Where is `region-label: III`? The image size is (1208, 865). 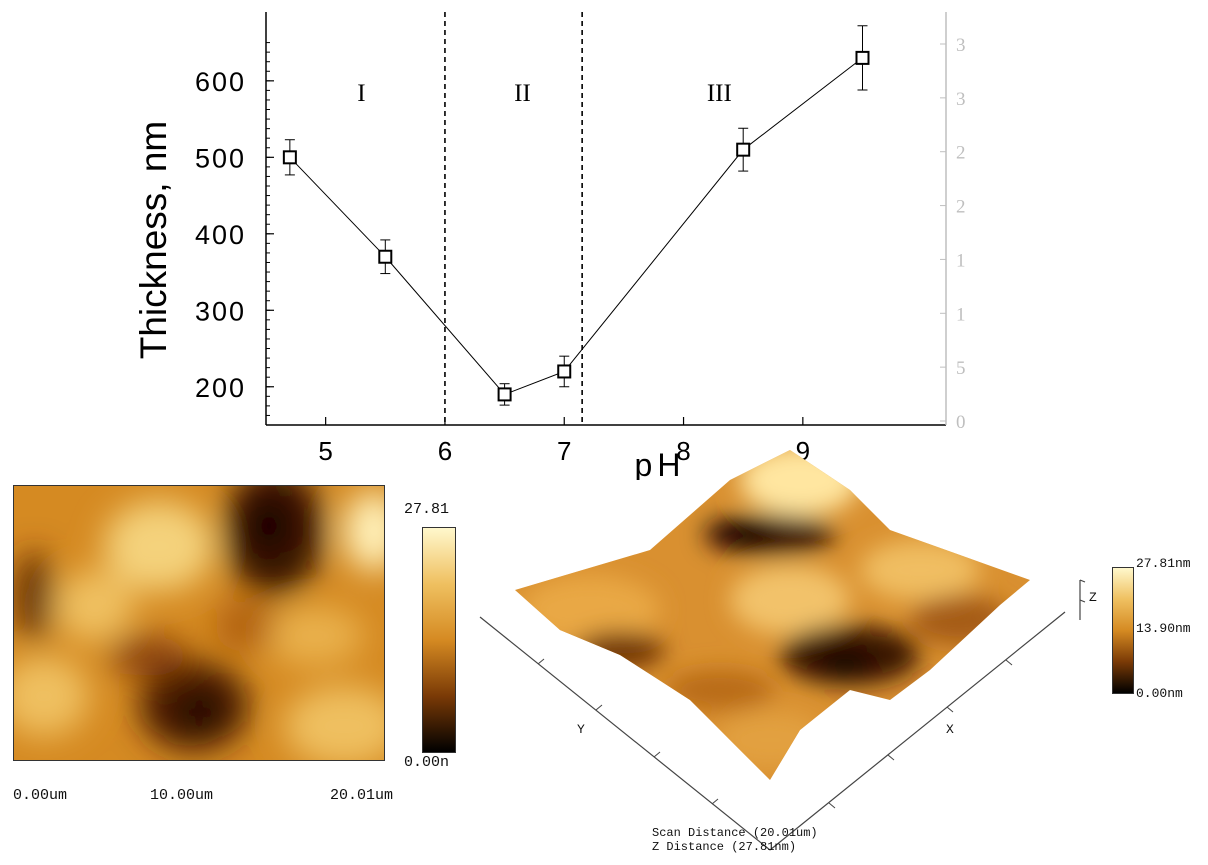 region-label: III is located at coordinates (719, 93).